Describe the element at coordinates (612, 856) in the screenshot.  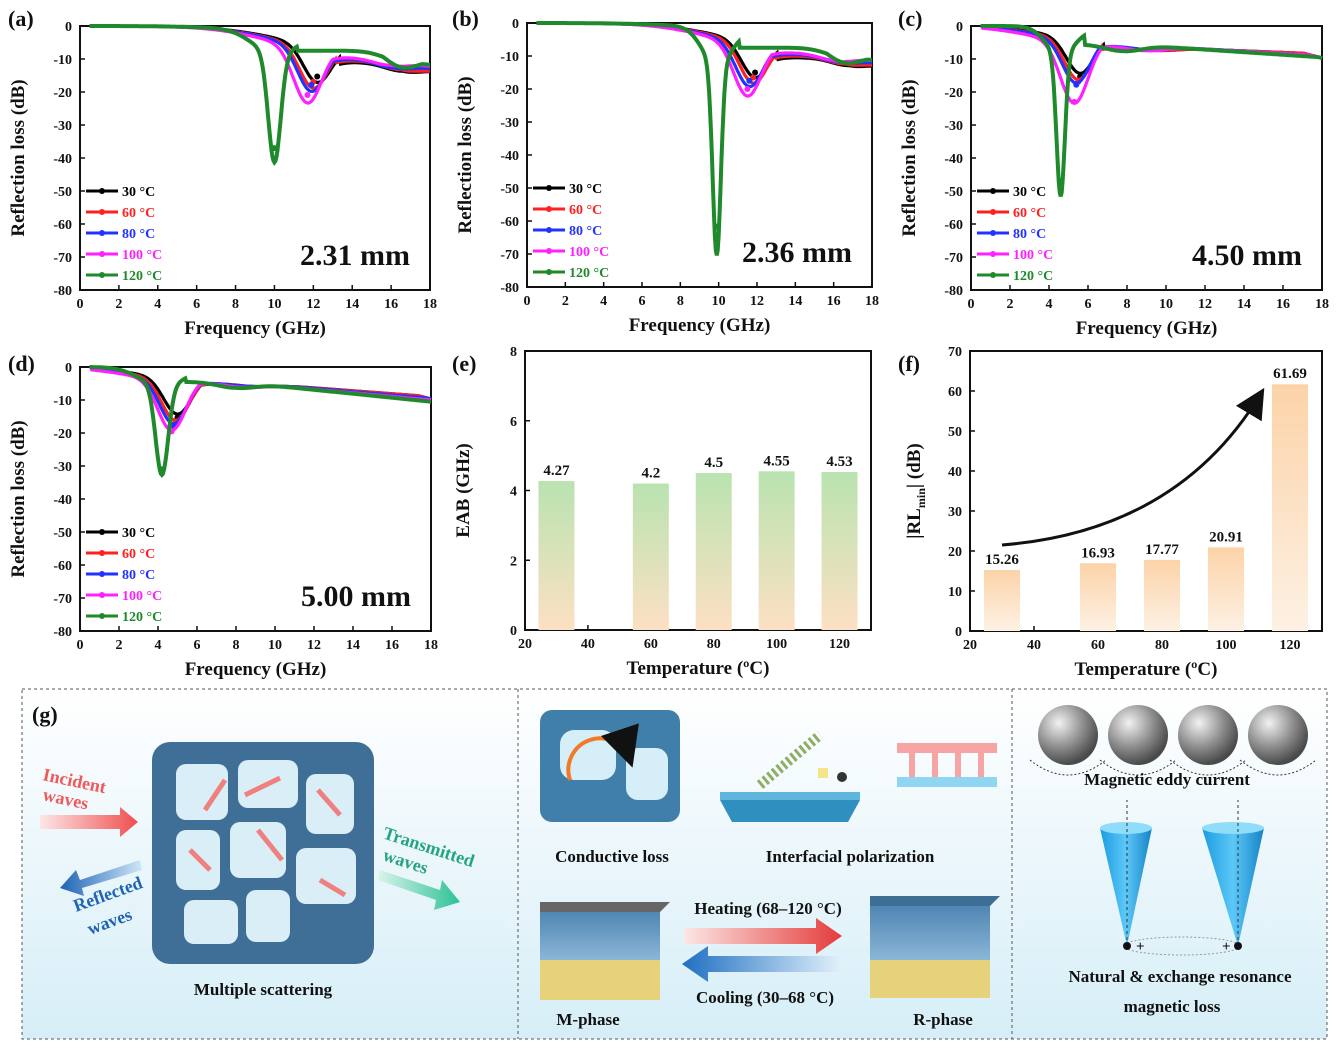
I see `conductive-loss-caption: Conductive loss` at that location.